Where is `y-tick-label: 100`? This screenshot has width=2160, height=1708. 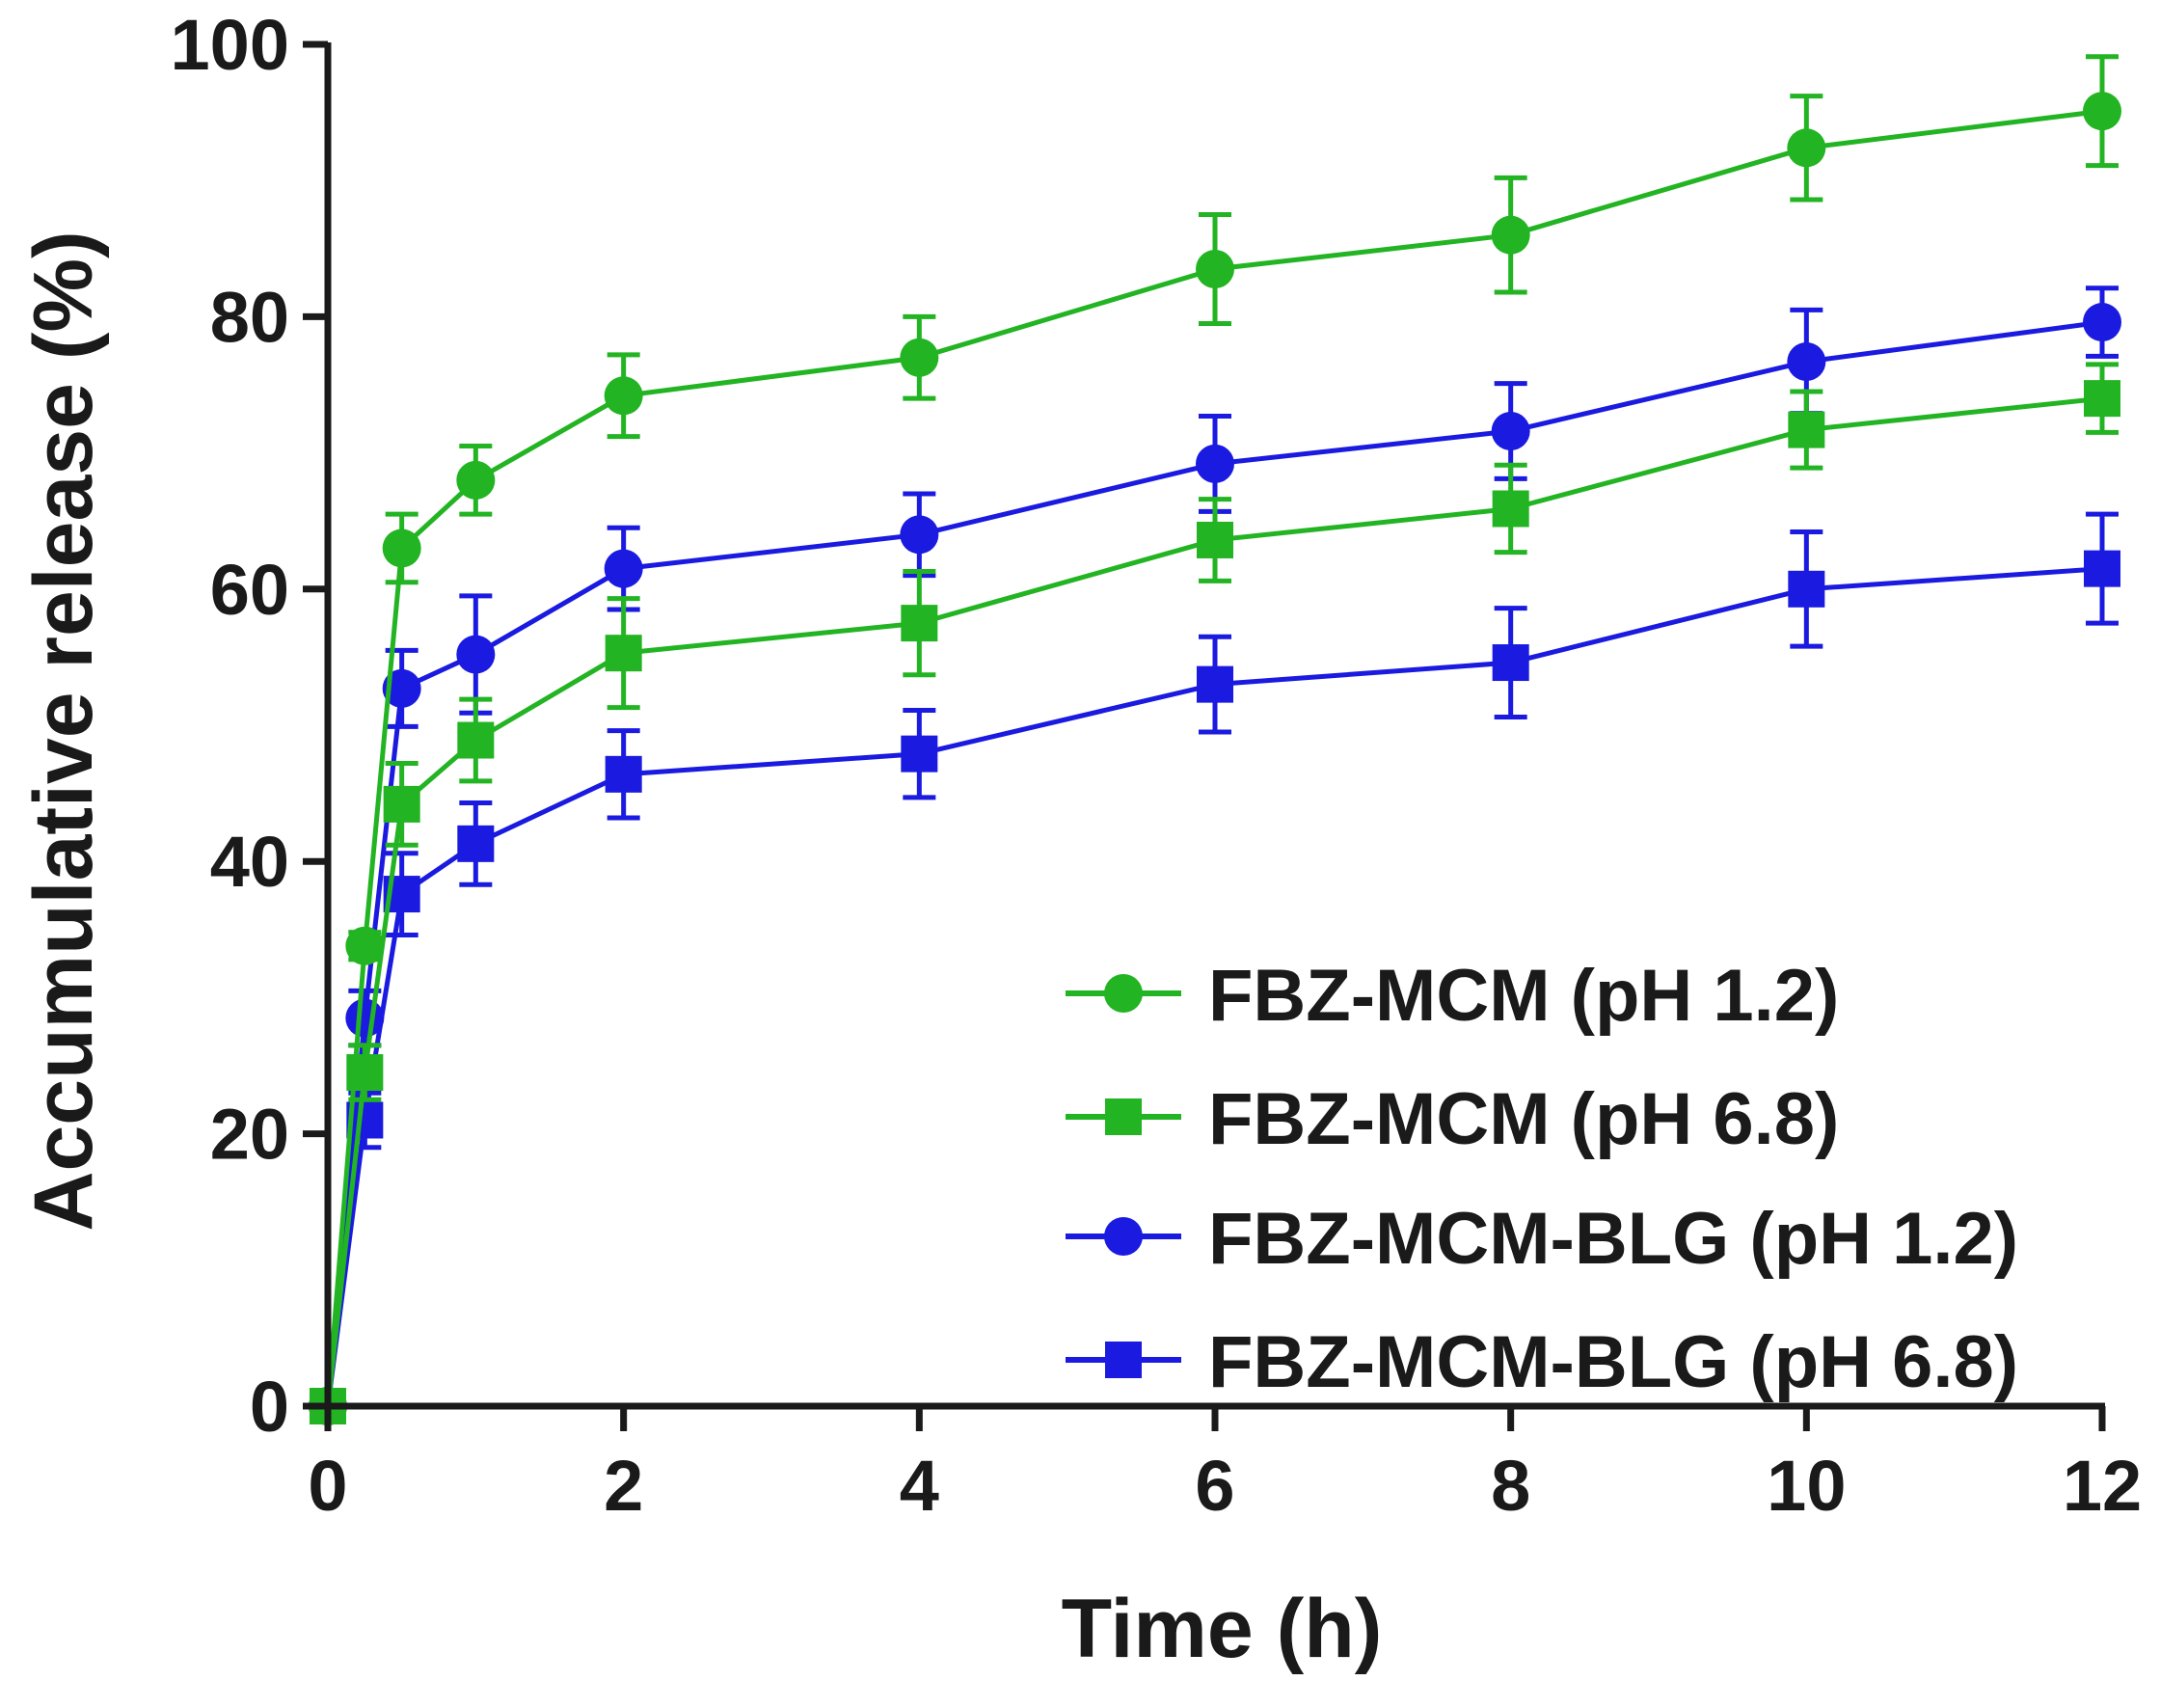
y-tick-label: 100 is located at coordinates (230, 45).